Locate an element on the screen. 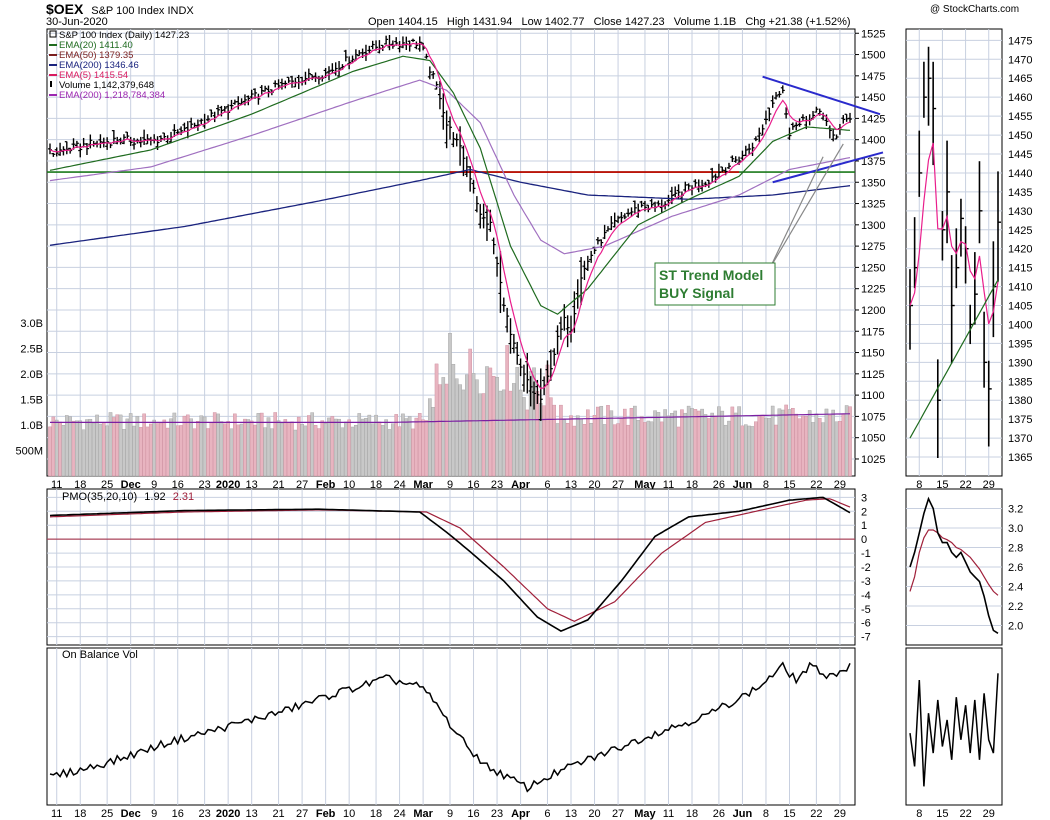 The image size is (1050, 820). zoom-pmo-tick-label: 2.4 is located at coordinates (1015, 588).